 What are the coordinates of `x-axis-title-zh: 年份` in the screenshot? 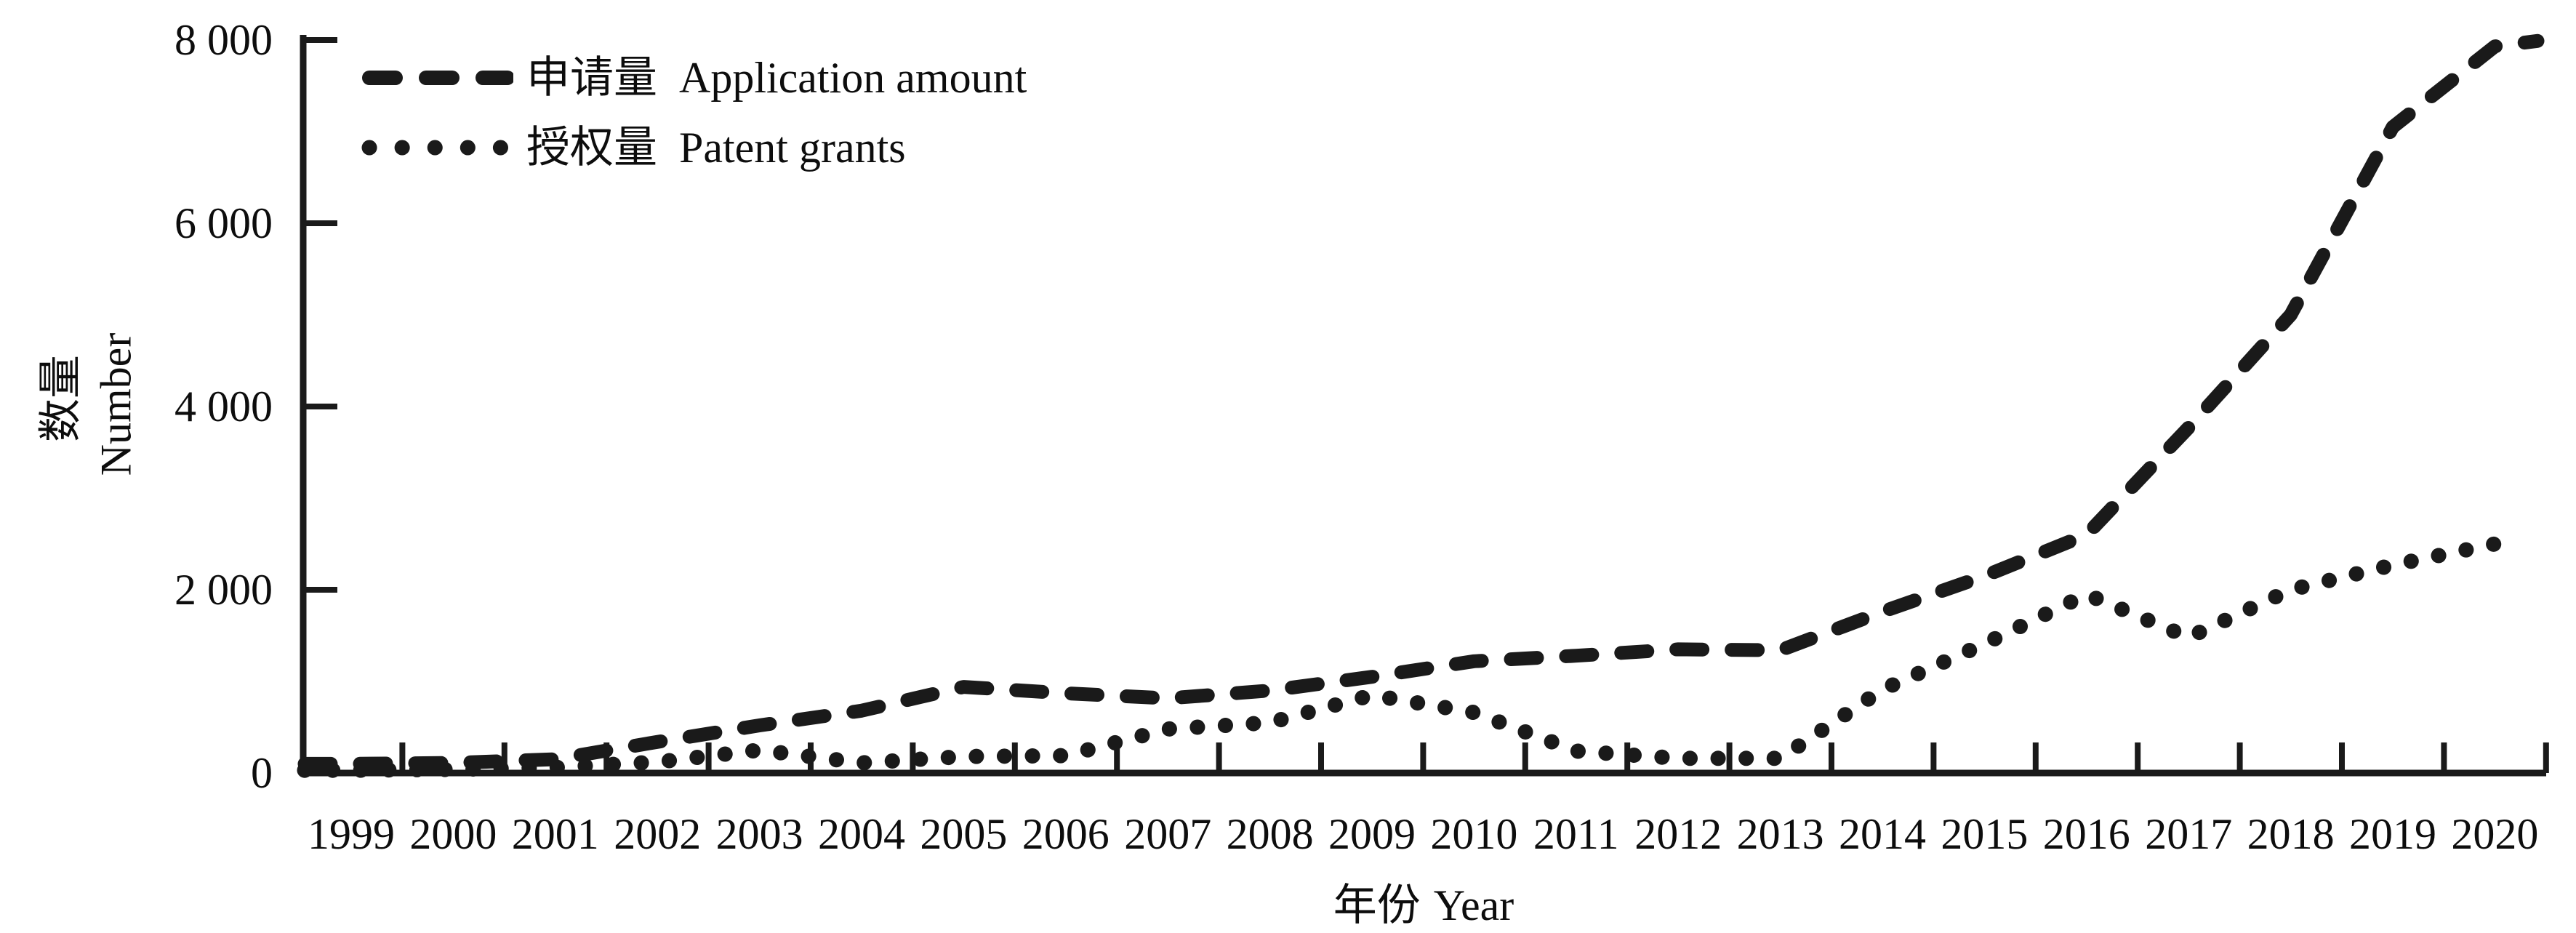 It's located at (1377, 905).